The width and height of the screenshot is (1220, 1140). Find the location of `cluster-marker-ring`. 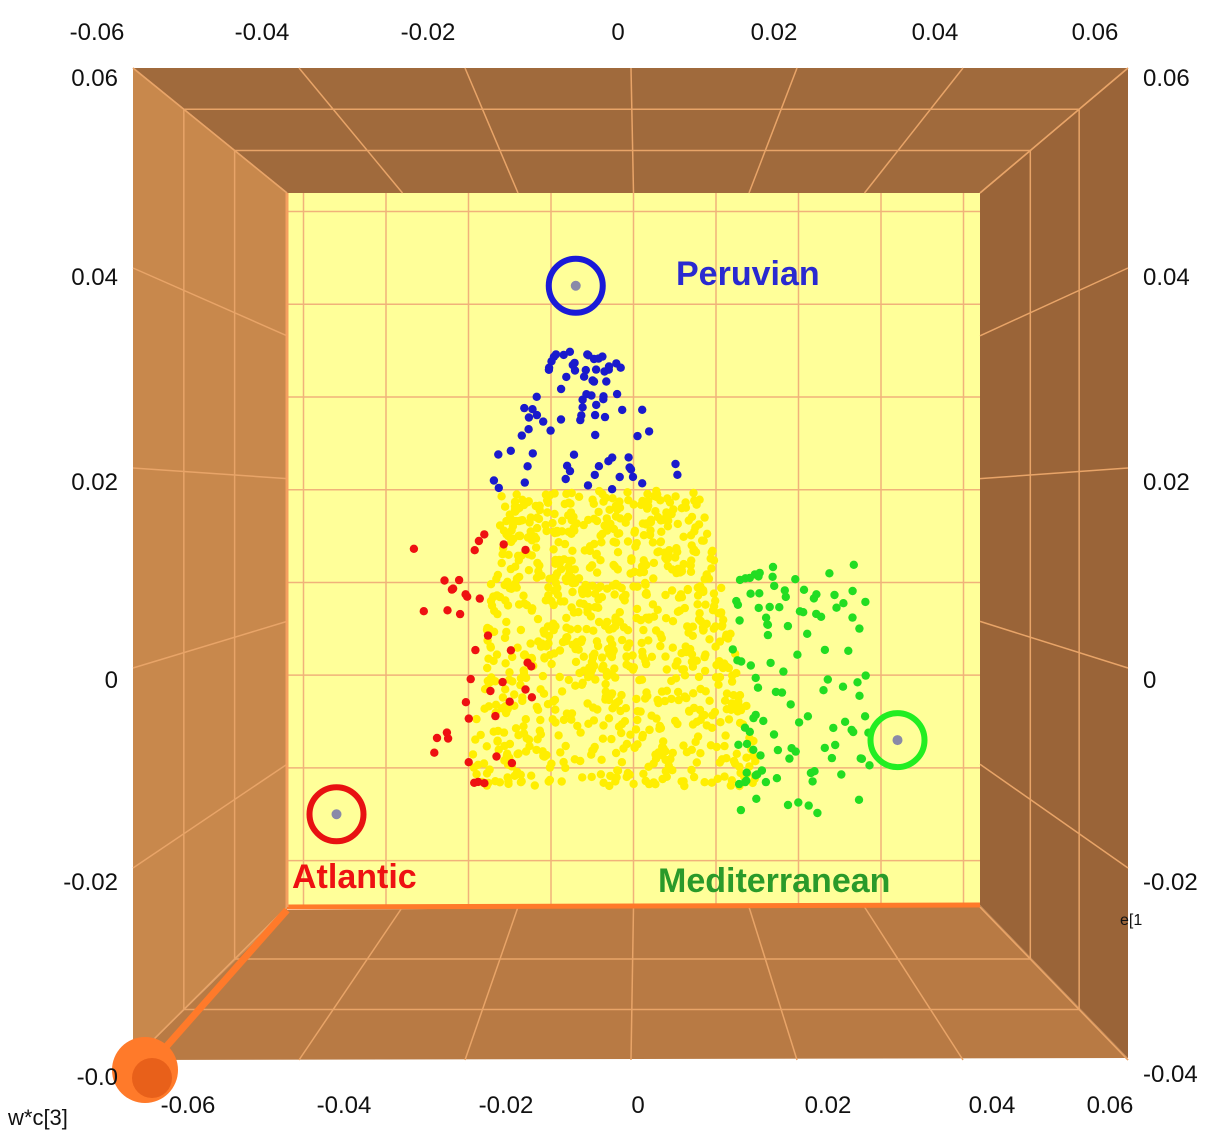

cluster-marker-ring is located at coordinates (897, 740).